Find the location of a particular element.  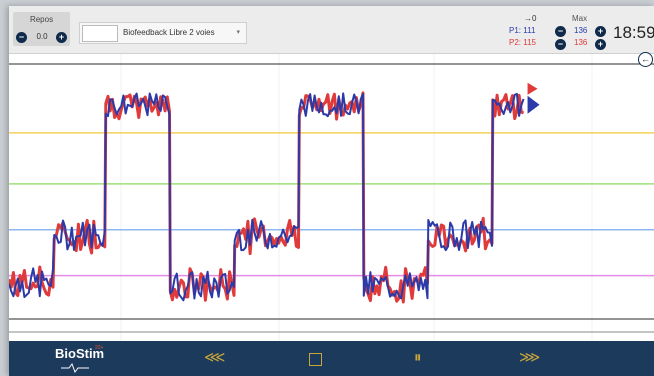

p1-max-value: 136 is located at coordinates (581, 30).